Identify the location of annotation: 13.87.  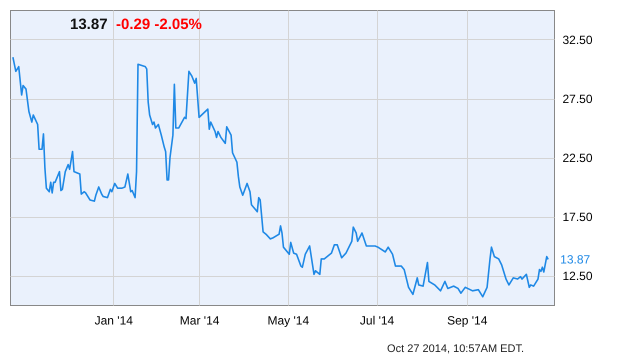
(575, 259).